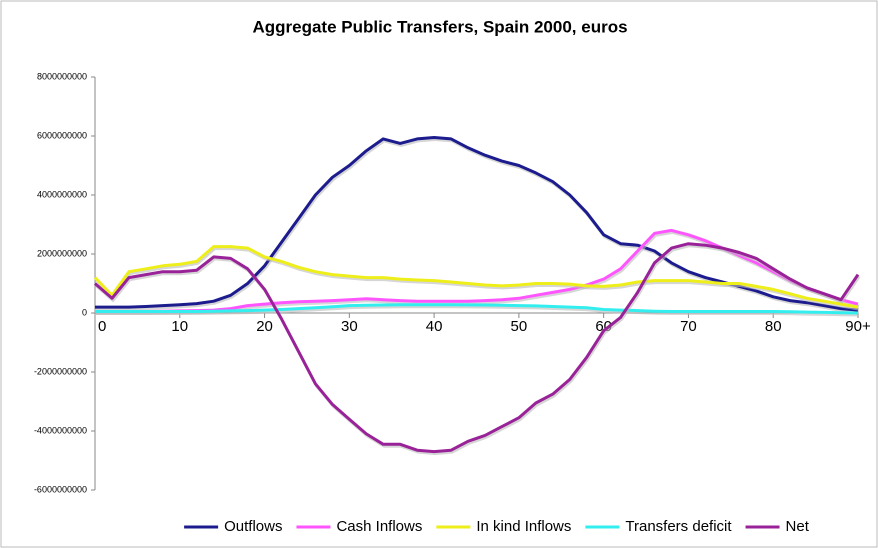 The width and height of the screenshot is (878, 548). I want to click on y-tick-label: -6000000000, so click(60, 489).